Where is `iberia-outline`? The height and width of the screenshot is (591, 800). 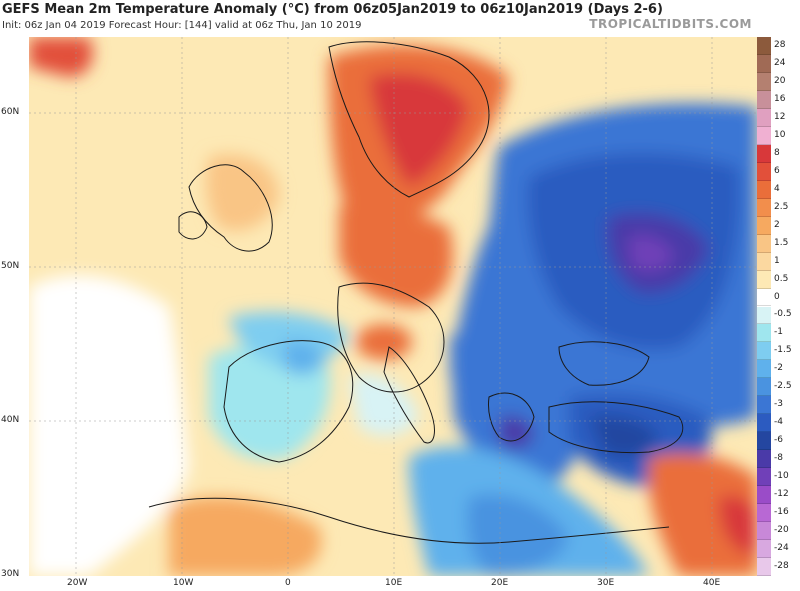
iberia-outline is located at coordinates (288, 401).